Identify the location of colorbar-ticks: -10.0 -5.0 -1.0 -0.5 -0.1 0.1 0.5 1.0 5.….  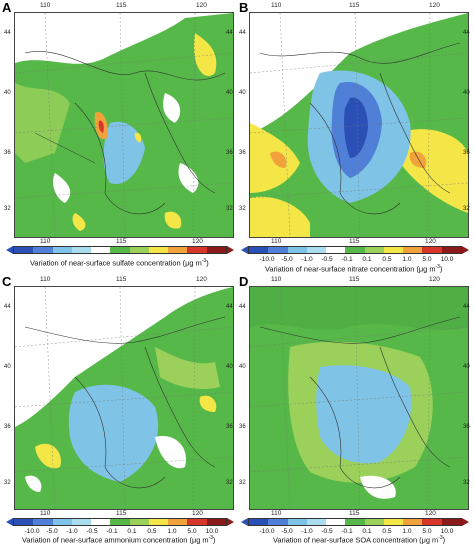
(357, 259).